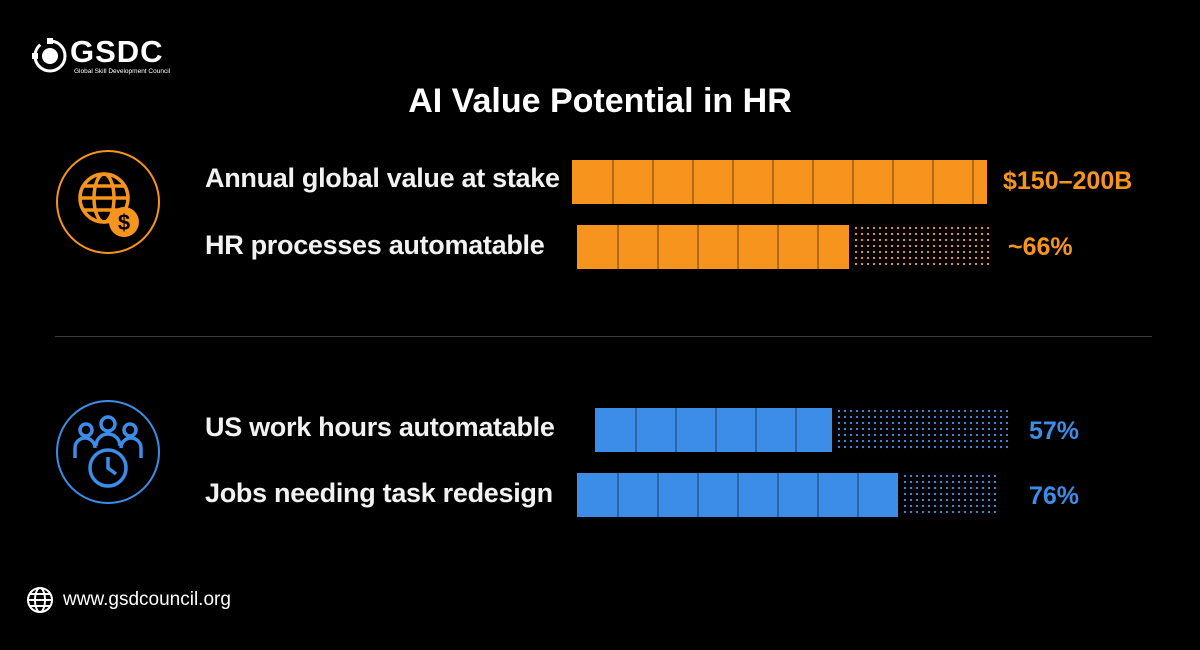  What do you see at coordinates (1068, 181) in the screenshot?
I see `value-annual-value: $150–200B` at bounding box center [1068, 181].